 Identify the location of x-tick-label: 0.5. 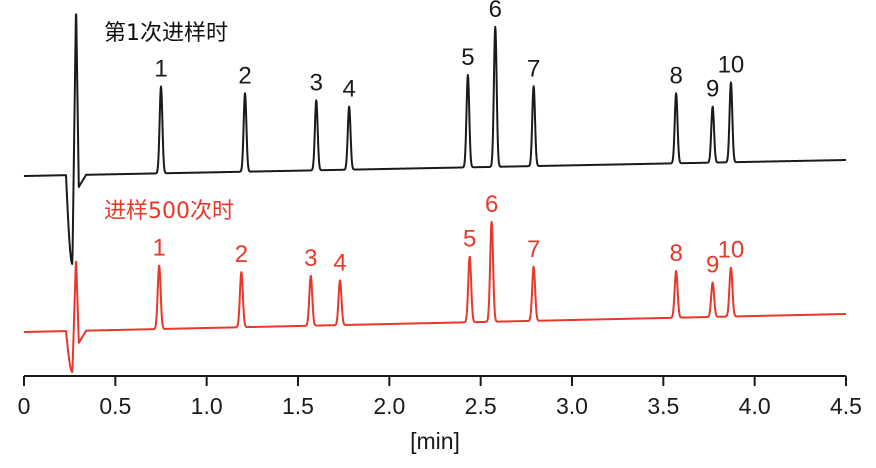
(115, 406).